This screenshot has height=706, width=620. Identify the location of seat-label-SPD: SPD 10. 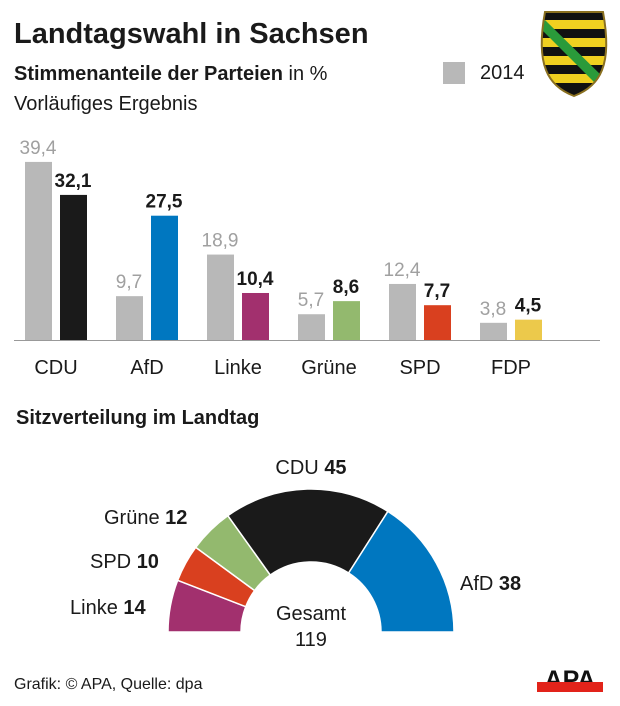
(124, 562).